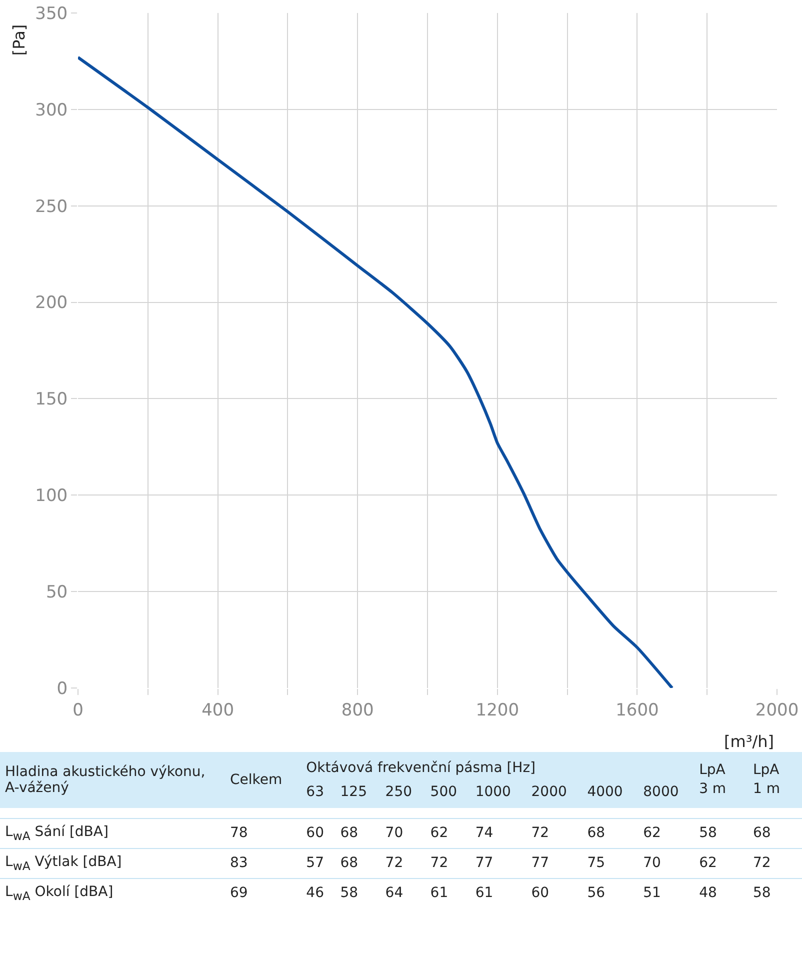 Image resolution: width=802 pixels, height=965 pixels. What do you see at coordinates (637, 710) in the screenshot?
I see `x-tick-label: 1600` at bounding box center [637, 710].